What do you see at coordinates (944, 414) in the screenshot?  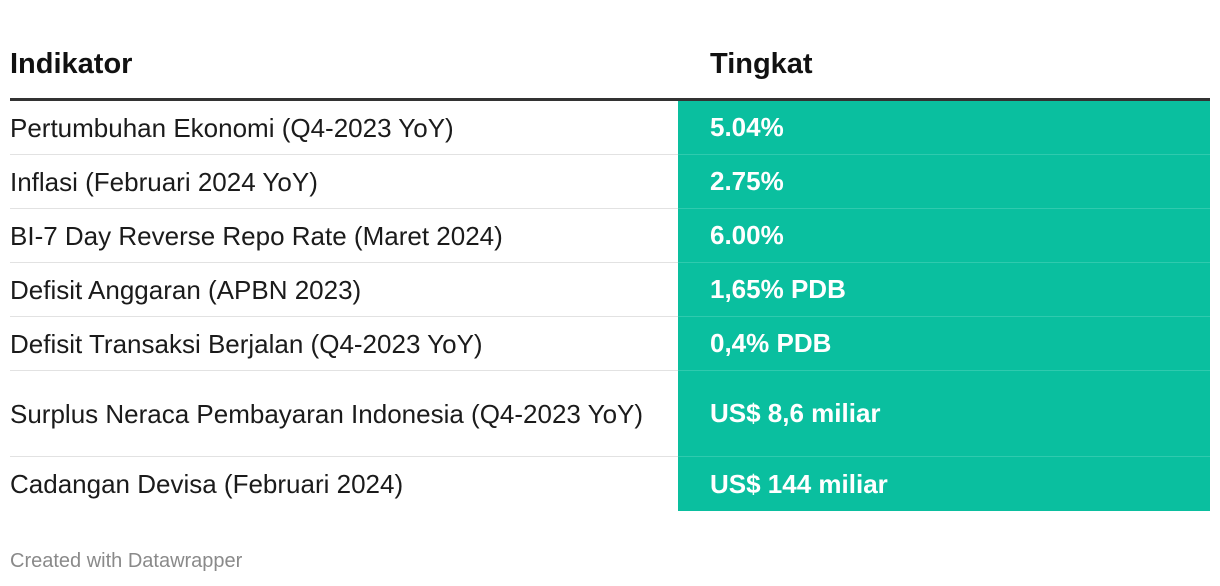 I see `rate-cell: US$ 8,6 miliar` at bounding box center [944, 414].